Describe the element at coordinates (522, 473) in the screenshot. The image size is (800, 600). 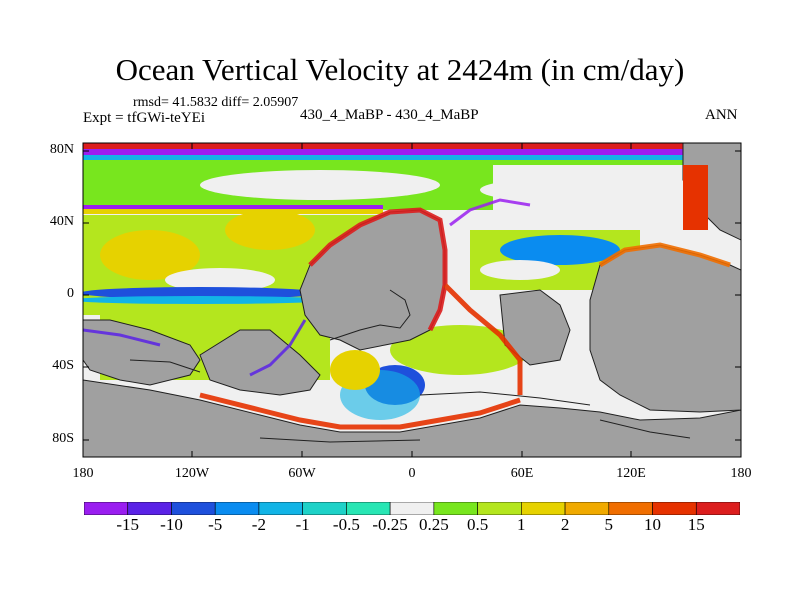
I see `x-label-60e: 60E` at that location.